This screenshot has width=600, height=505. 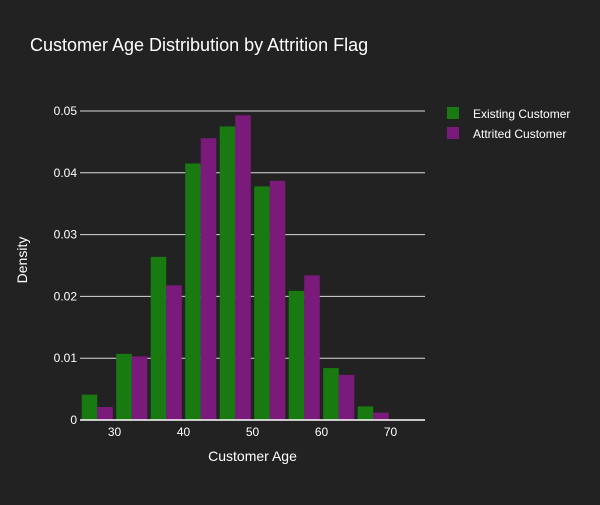 What do you see at coordinates (66, 265) in the screenshot?
I see `y-tick-labels: 0 0.01 0.02 0.03 0.04 0.05` at bounding box center [66, 265].